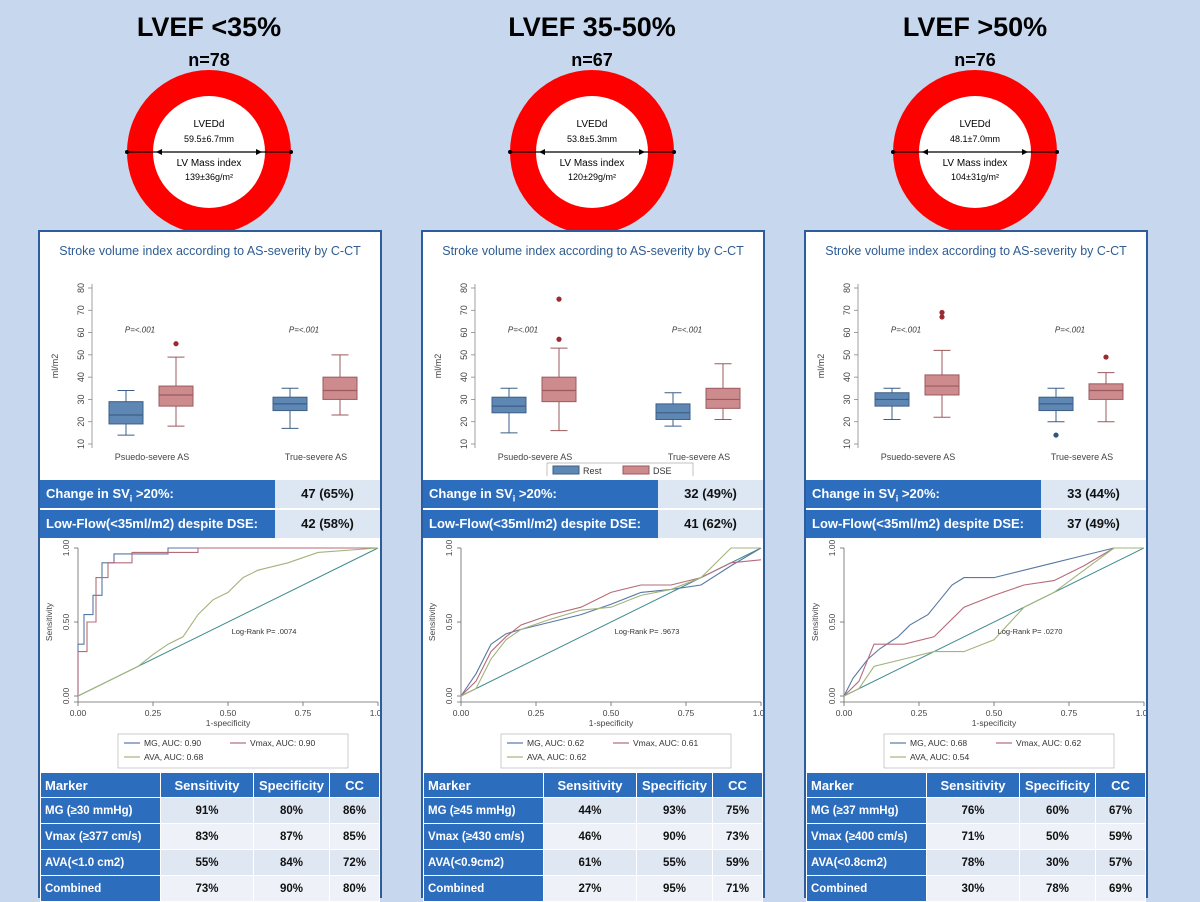 Image resolution: width=1200 pixels, height=902 pixels. Describe the element at coordinates (939, 757) in the screenshot. I see `legend-label: AVA, AUC: 0.54` at that location.